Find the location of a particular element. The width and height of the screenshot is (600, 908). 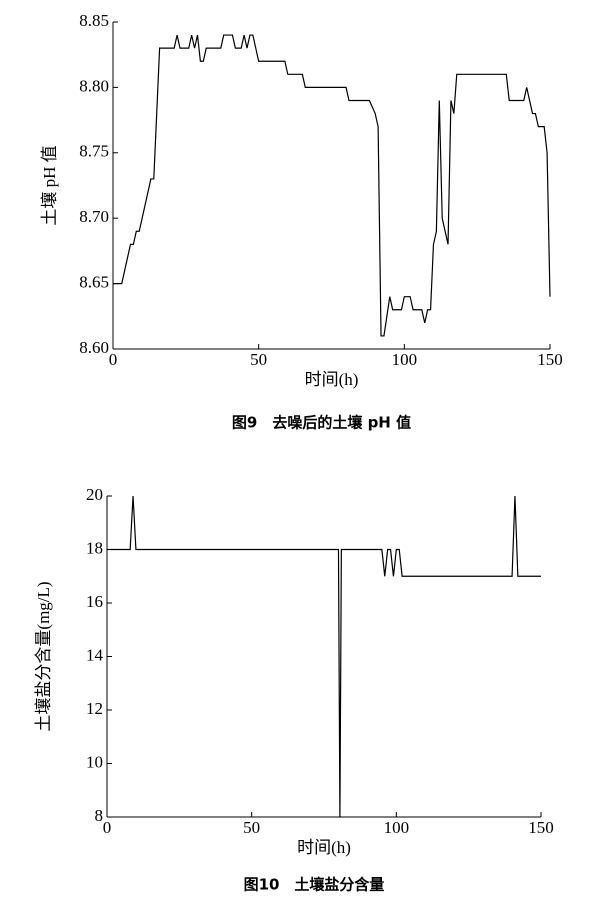

y-tick-label: 14 is located at coordinates (95, 654).